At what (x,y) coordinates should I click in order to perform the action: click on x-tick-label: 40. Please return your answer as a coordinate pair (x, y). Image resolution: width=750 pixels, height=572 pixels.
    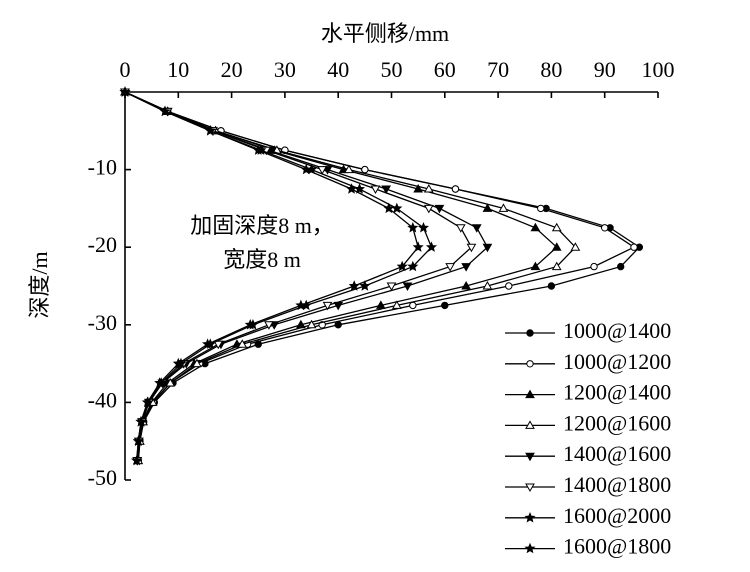
    Looking at the image, I should click on (338, 69).